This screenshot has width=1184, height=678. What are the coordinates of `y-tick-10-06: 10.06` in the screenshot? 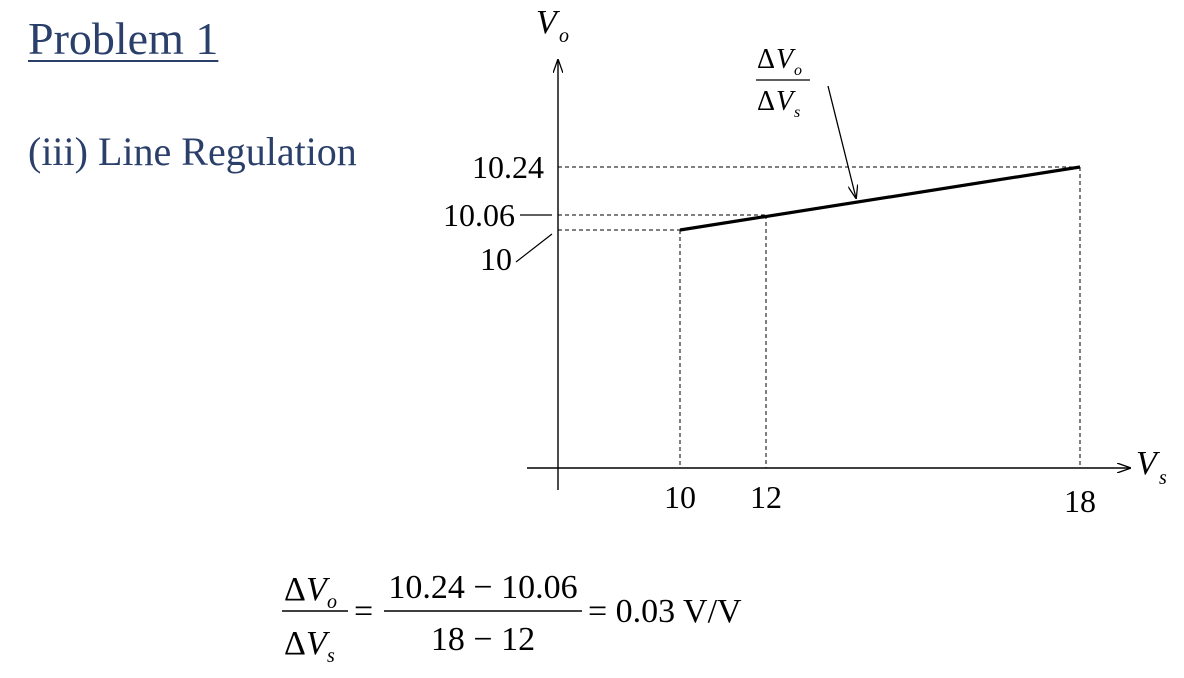 It's located at (479, 215).